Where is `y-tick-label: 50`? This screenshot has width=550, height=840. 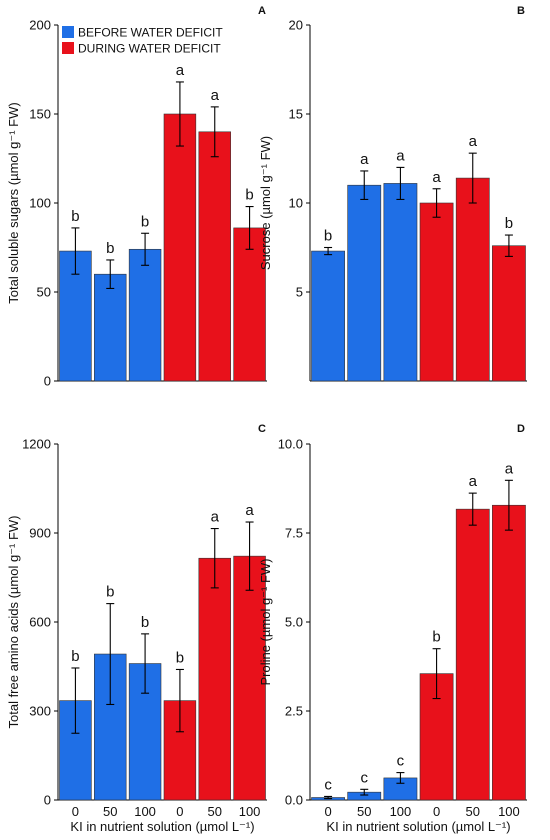 y-tick-label: 50 is located at coordinates (44, 292).